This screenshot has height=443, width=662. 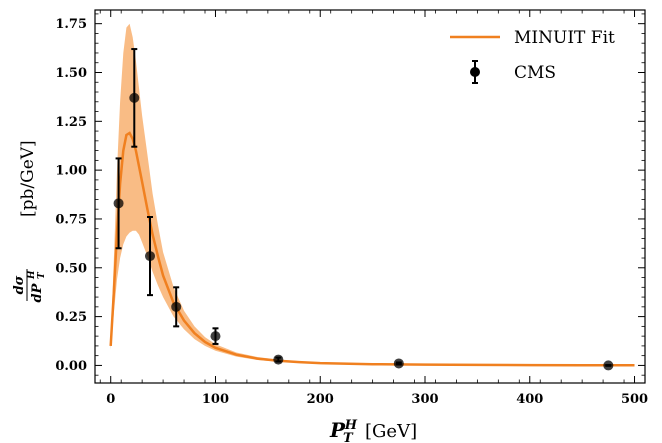 What do you see at coordinates (71, 122) in the screenshot?
I see `y-tick-label: 1.25` at bounding box center [71, 122].